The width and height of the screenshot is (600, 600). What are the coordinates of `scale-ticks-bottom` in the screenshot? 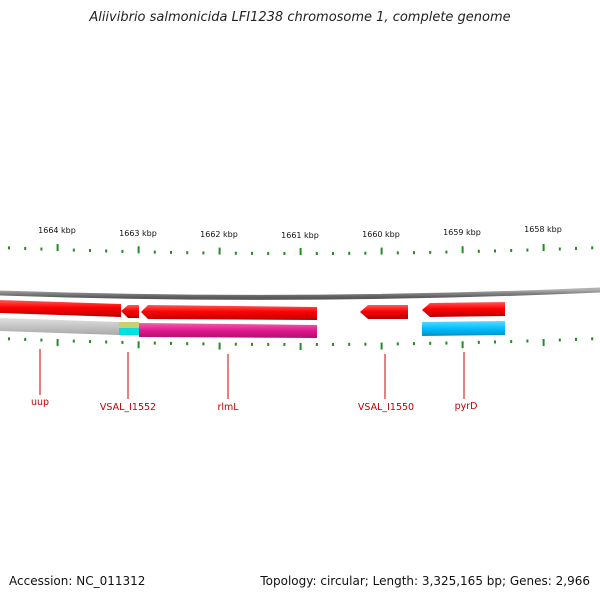 It's located at (301, 343).